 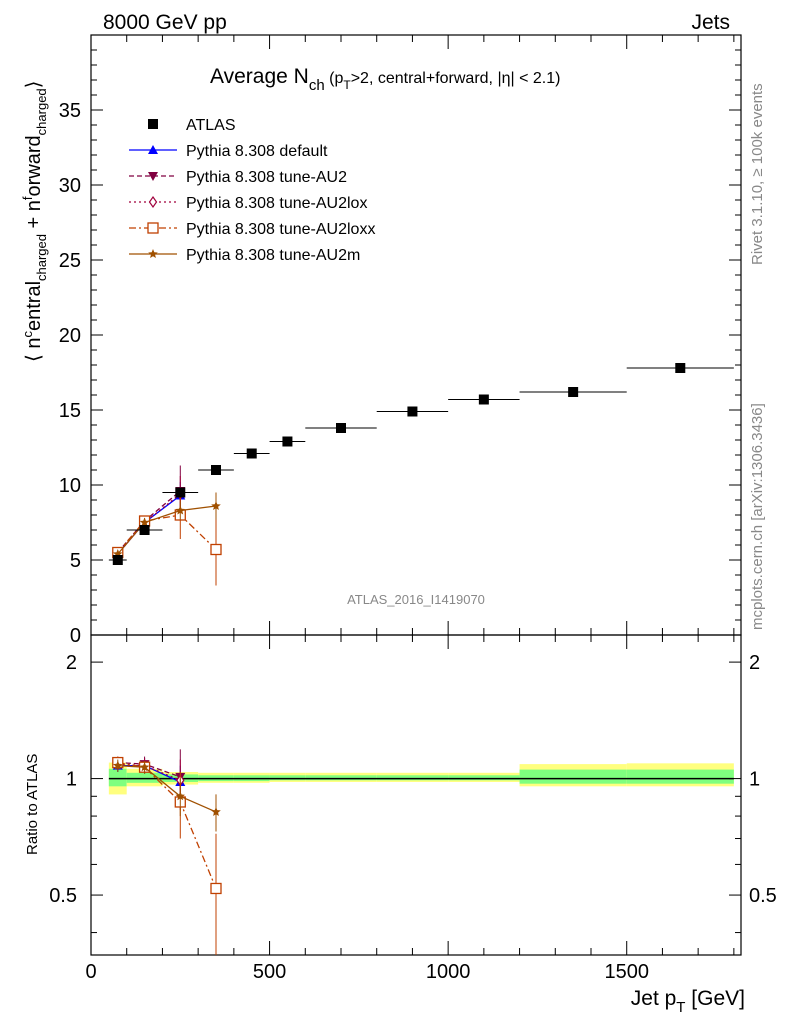 What do you see at coordinates (71, 663) in the screenshot?
I see `y-tick-label-ratio: 2` at bounding box center [71, 663].